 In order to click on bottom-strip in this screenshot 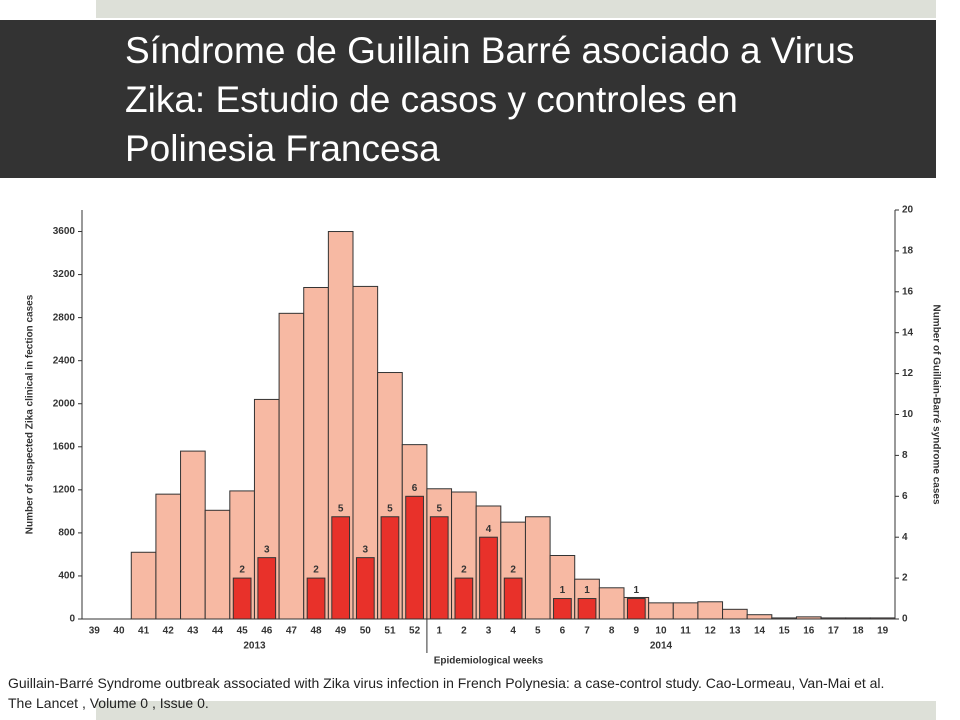, I will do `click(516, 710)`.